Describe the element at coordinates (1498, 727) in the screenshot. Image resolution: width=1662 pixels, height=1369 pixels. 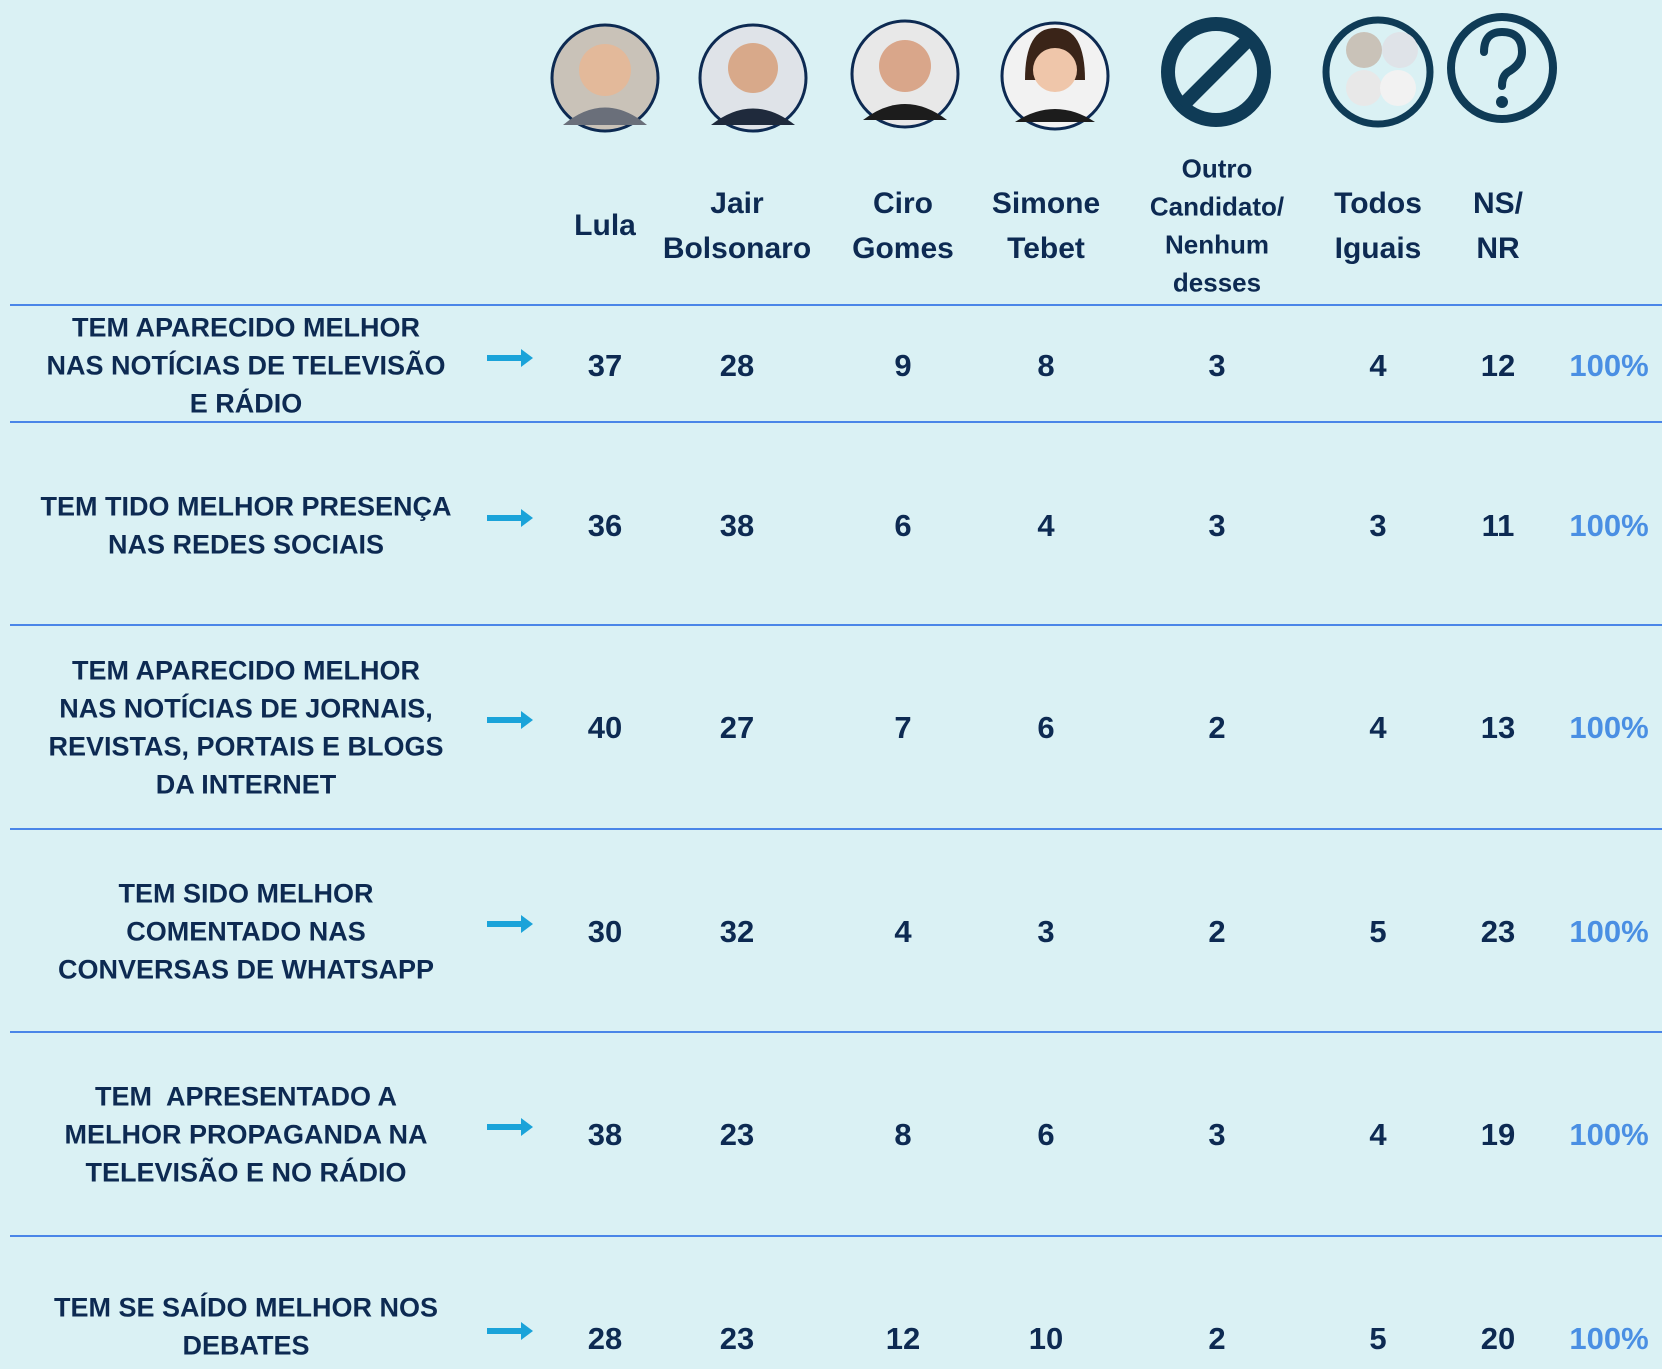
I see `cell-value: 13` at that location.